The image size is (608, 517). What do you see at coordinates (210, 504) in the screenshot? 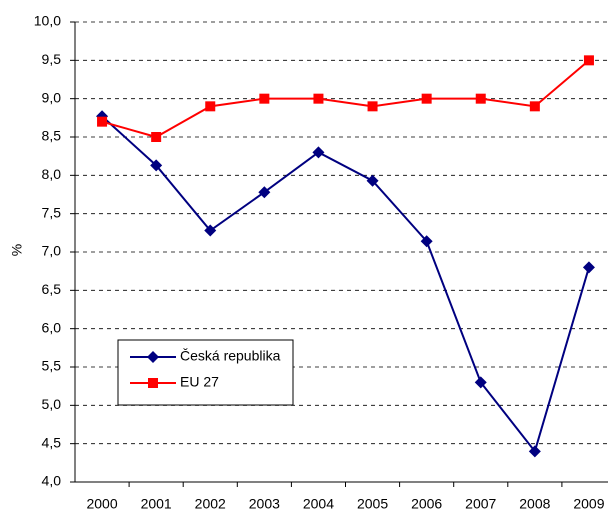
I see `x-tick-label: 2002` at bounding box center [210, 504].